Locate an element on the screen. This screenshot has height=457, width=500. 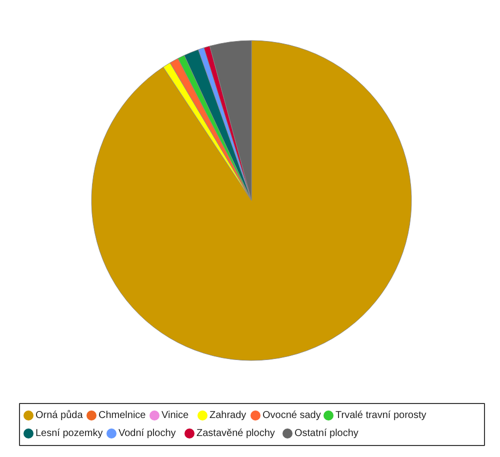
legend-label: Zahrady is located at coordinates (228, 415).